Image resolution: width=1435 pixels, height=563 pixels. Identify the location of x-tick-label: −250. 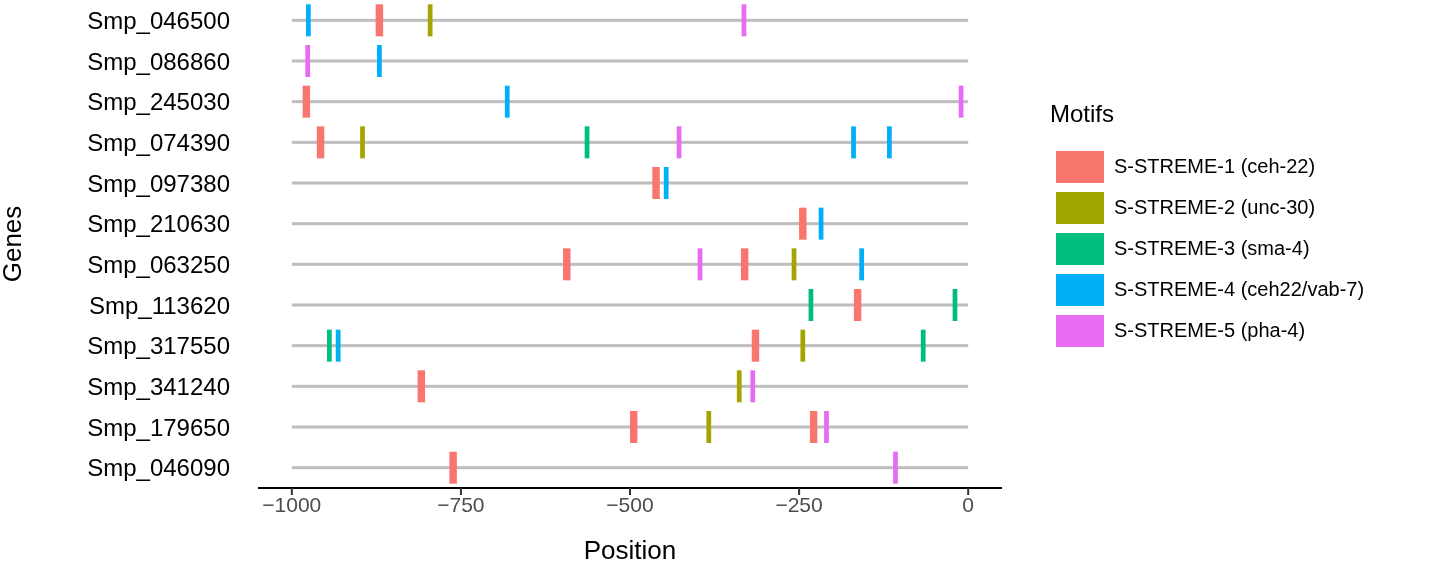
(799, 504).